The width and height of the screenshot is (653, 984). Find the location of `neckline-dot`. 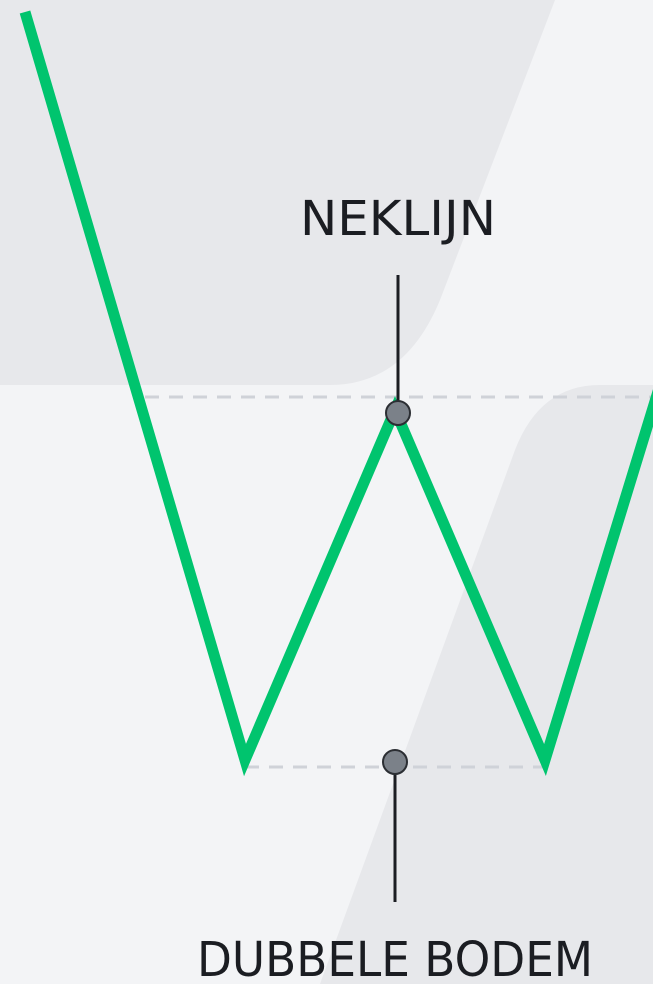

neckline-dot is located at coordinates (398, 413).